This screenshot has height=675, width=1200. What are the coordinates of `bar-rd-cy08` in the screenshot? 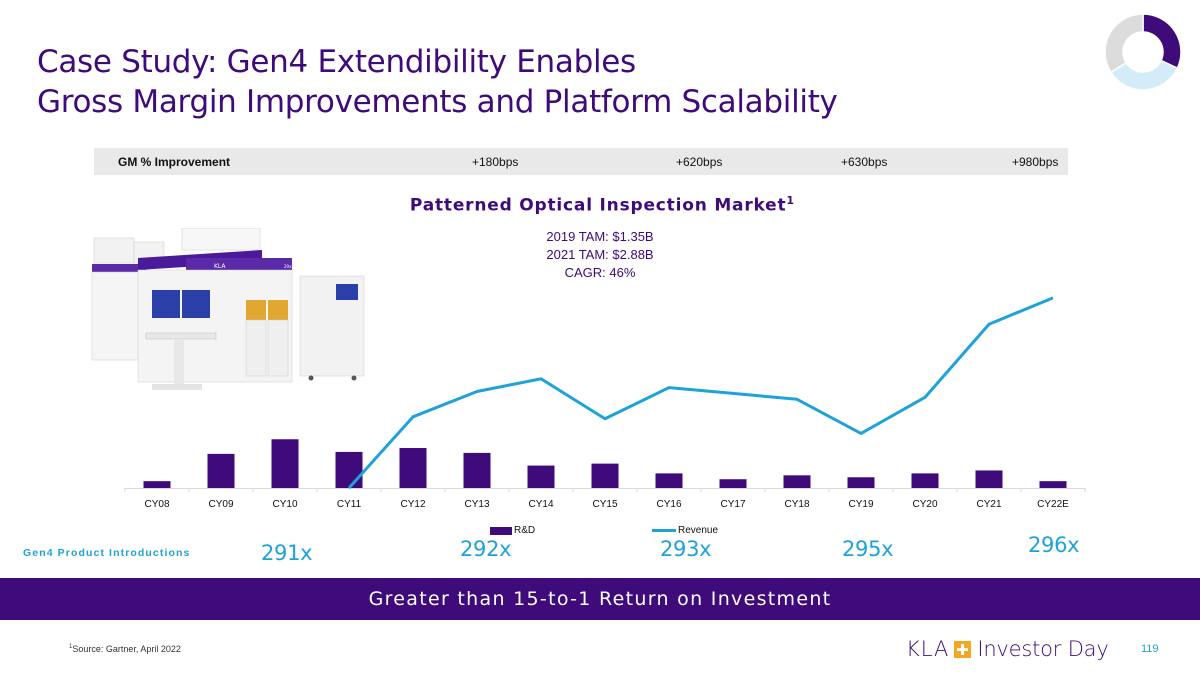 It's located at (157, 484).